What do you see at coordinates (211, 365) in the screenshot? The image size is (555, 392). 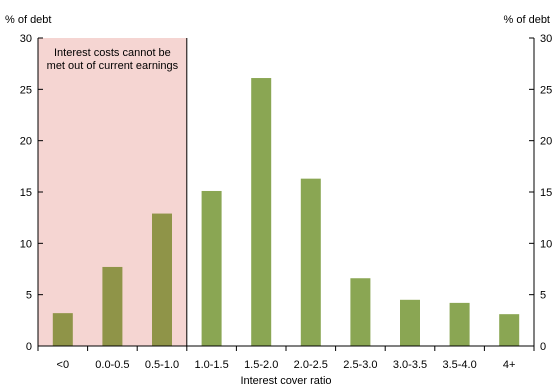 I see `x-tick-label-4: 1.0-1.5` at bounding box center [211, 365].